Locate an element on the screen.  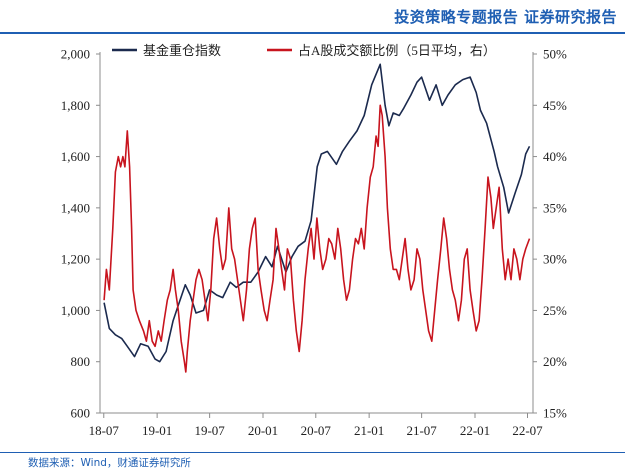
right-tick-label: 30% is located at coordinates (555, 259).